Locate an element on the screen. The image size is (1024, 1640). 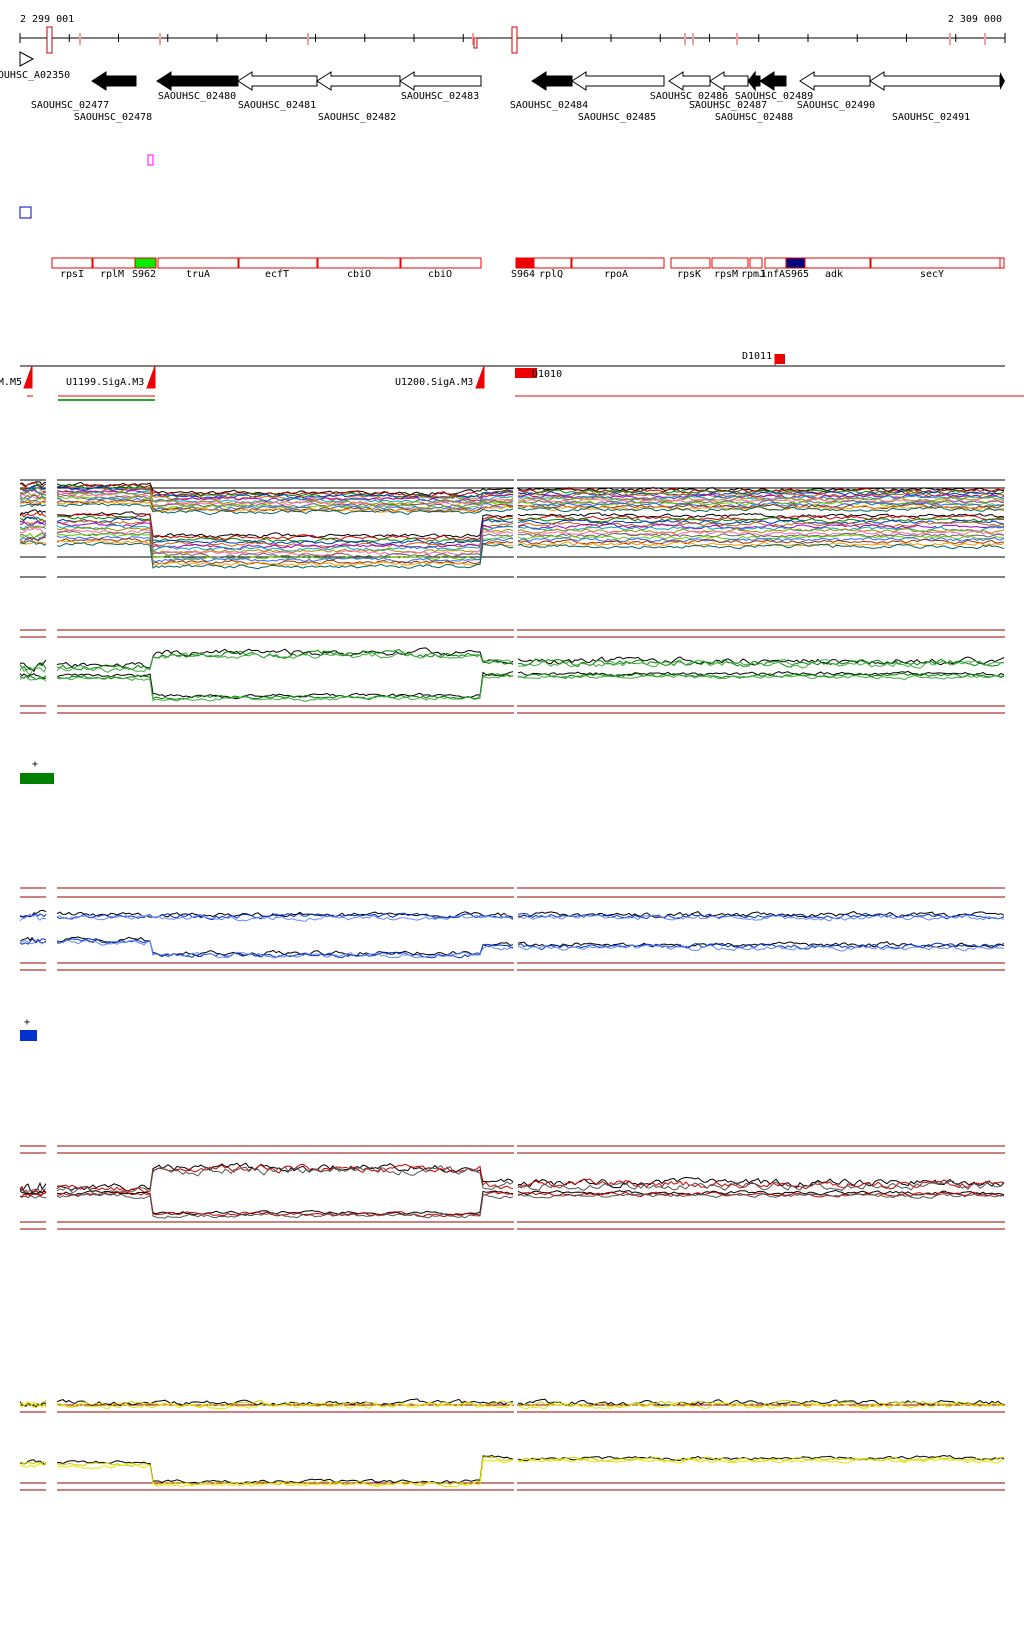
blue-marker is located at coordinates (25, 212).